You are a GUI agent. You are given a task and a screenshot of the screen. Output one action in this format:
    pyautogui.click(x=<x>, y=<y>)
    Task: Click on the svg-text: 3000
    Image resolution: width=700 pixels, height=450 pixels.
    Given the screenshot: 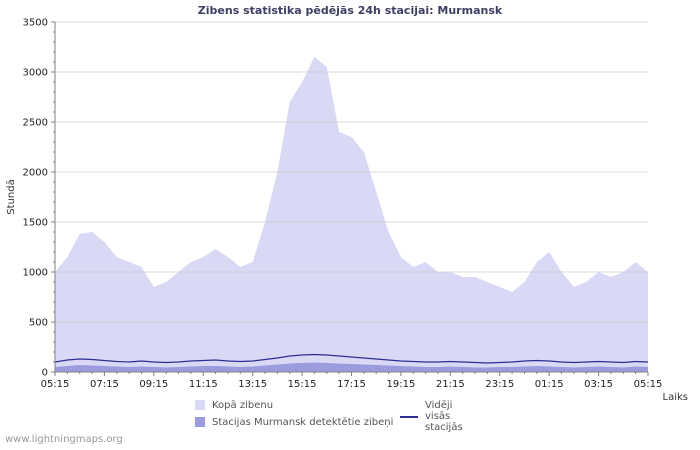 What is the action you would take?
    pyautogui.click(x=35, y=73)
    